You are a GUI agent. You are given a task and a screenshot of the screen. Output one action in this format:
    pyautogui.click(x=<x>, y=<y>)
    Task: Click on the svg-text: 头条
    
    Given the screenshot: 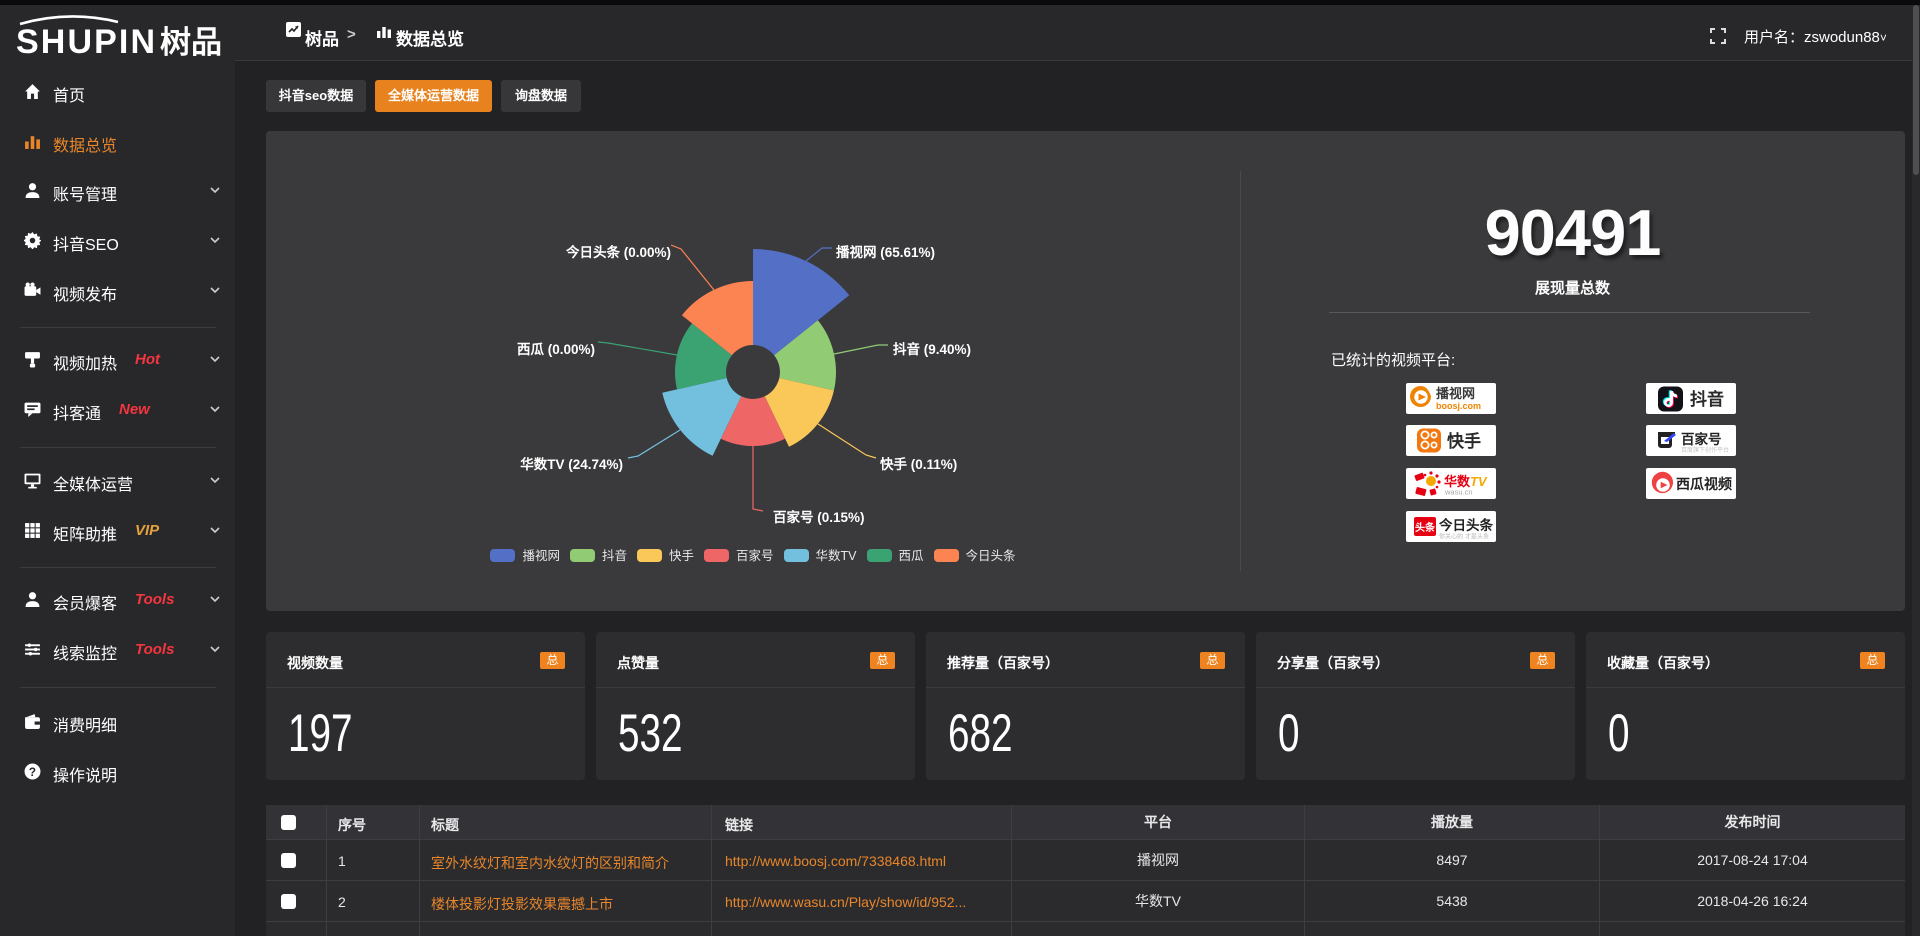 What is the action you would take?
    pyautogui.click(x=1425, y=527)
    